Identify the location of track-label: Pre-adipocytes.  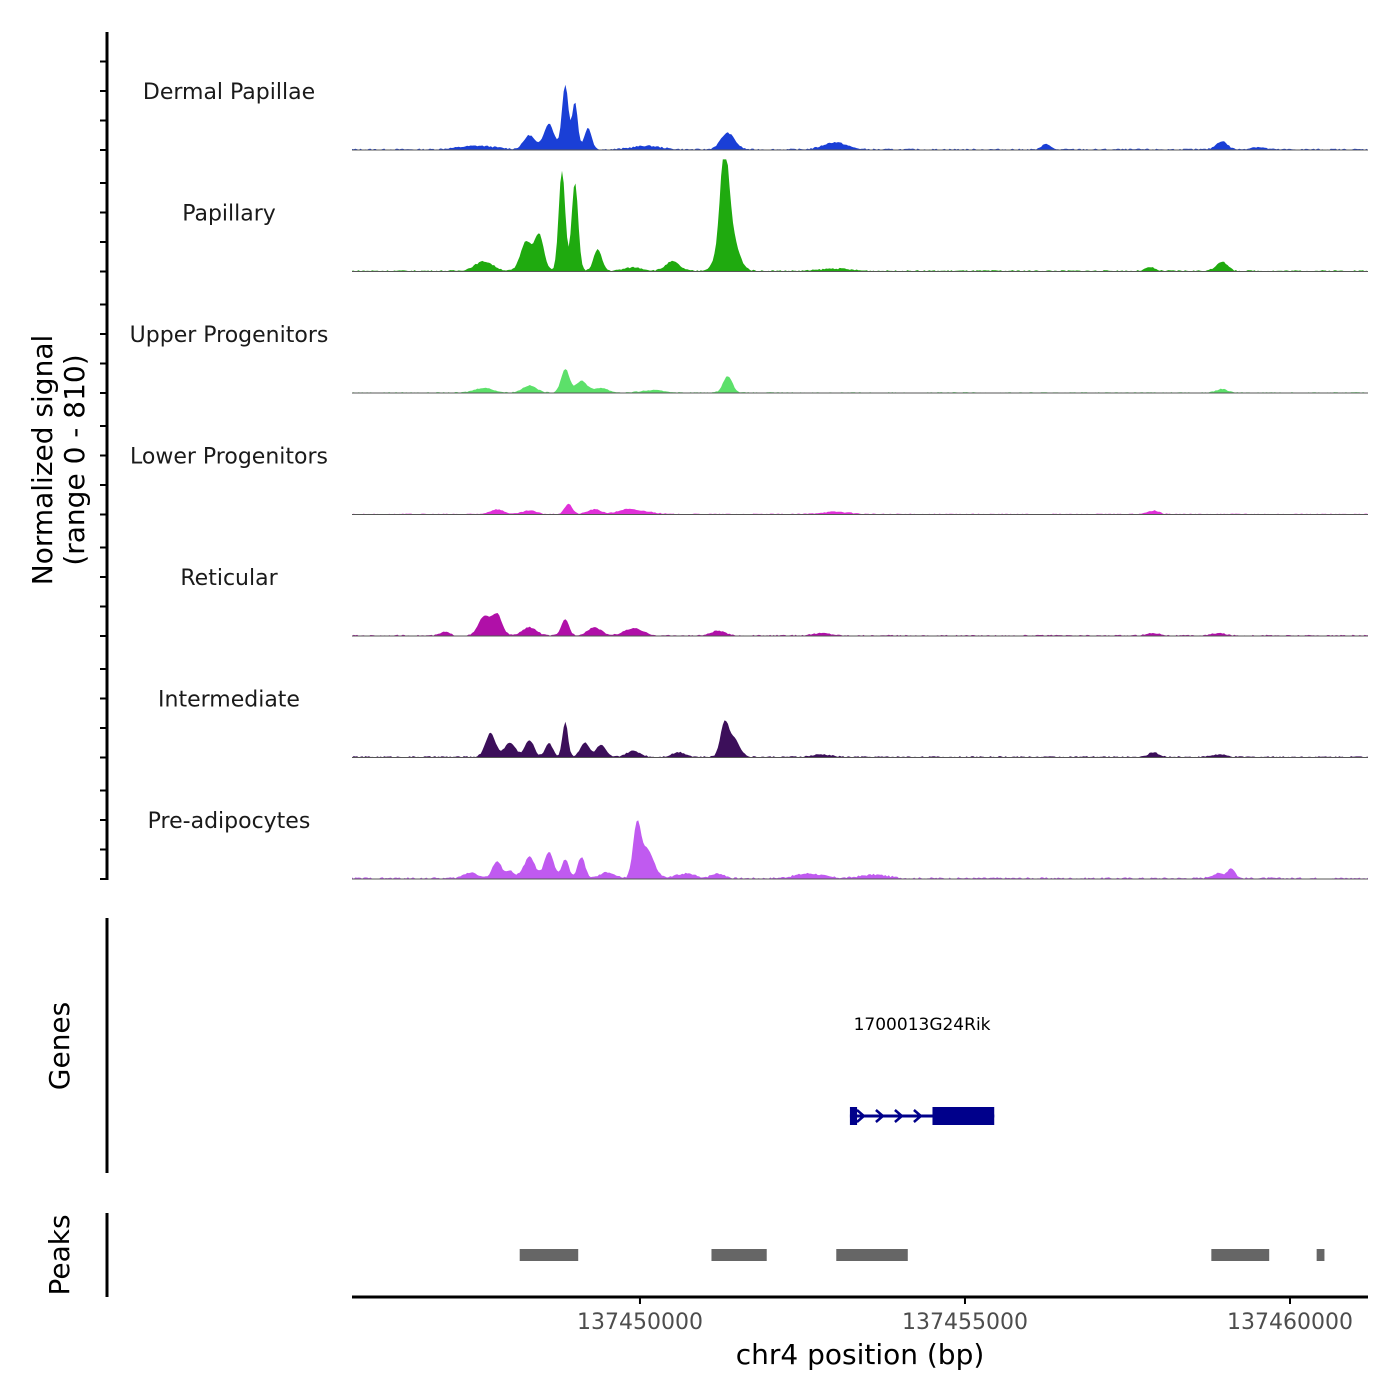
(229, 821).